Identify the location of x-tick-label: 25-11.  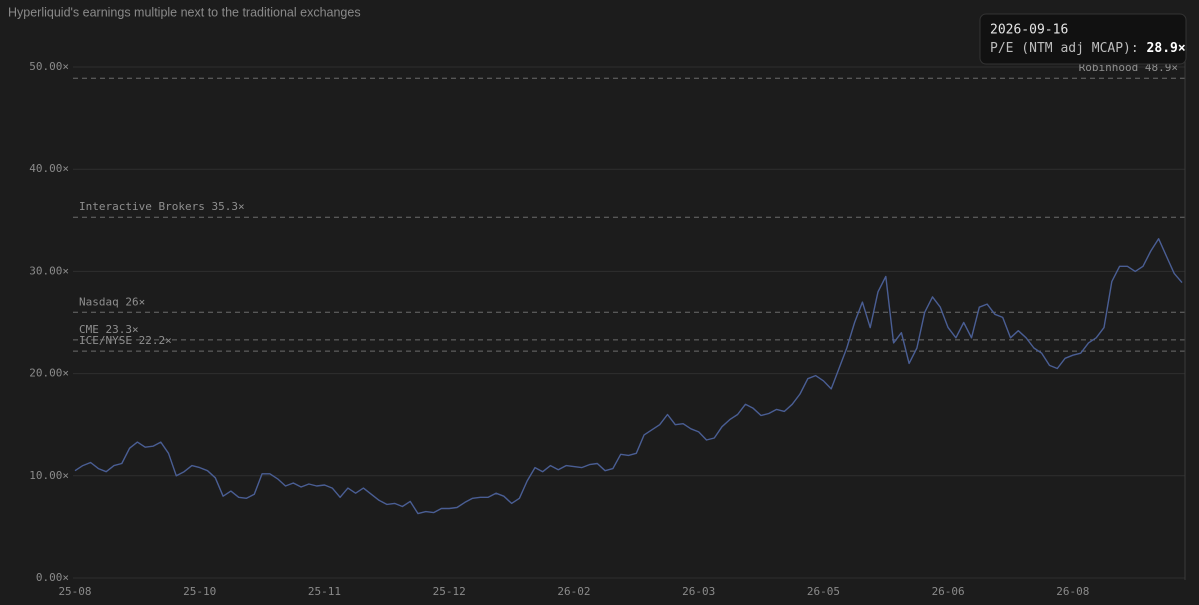
(324, 591).